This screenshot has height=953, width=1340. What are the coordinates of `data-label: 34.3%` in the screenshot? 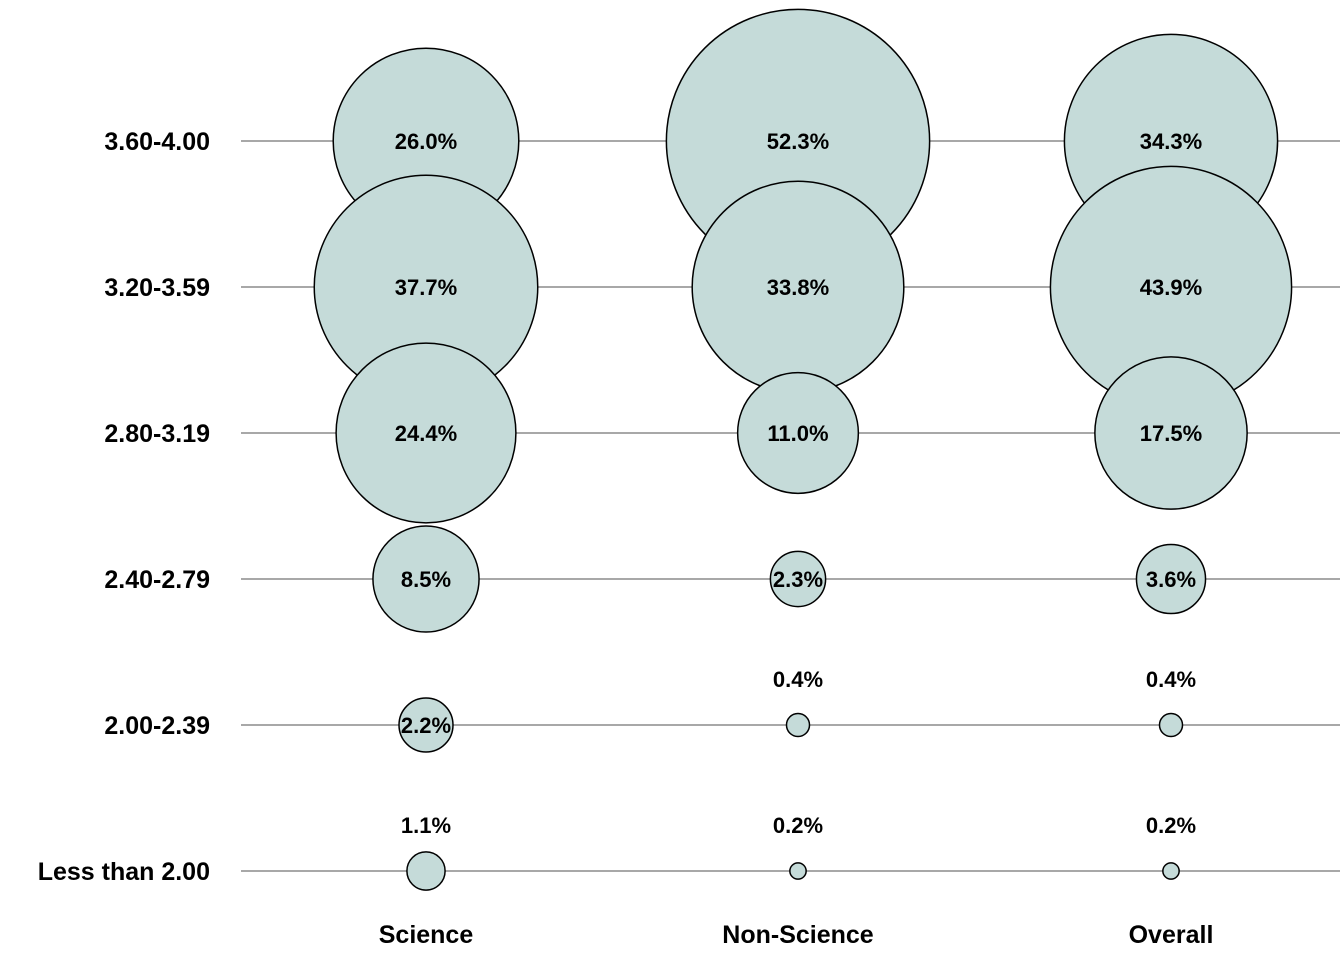 It's located at (1171, 141).